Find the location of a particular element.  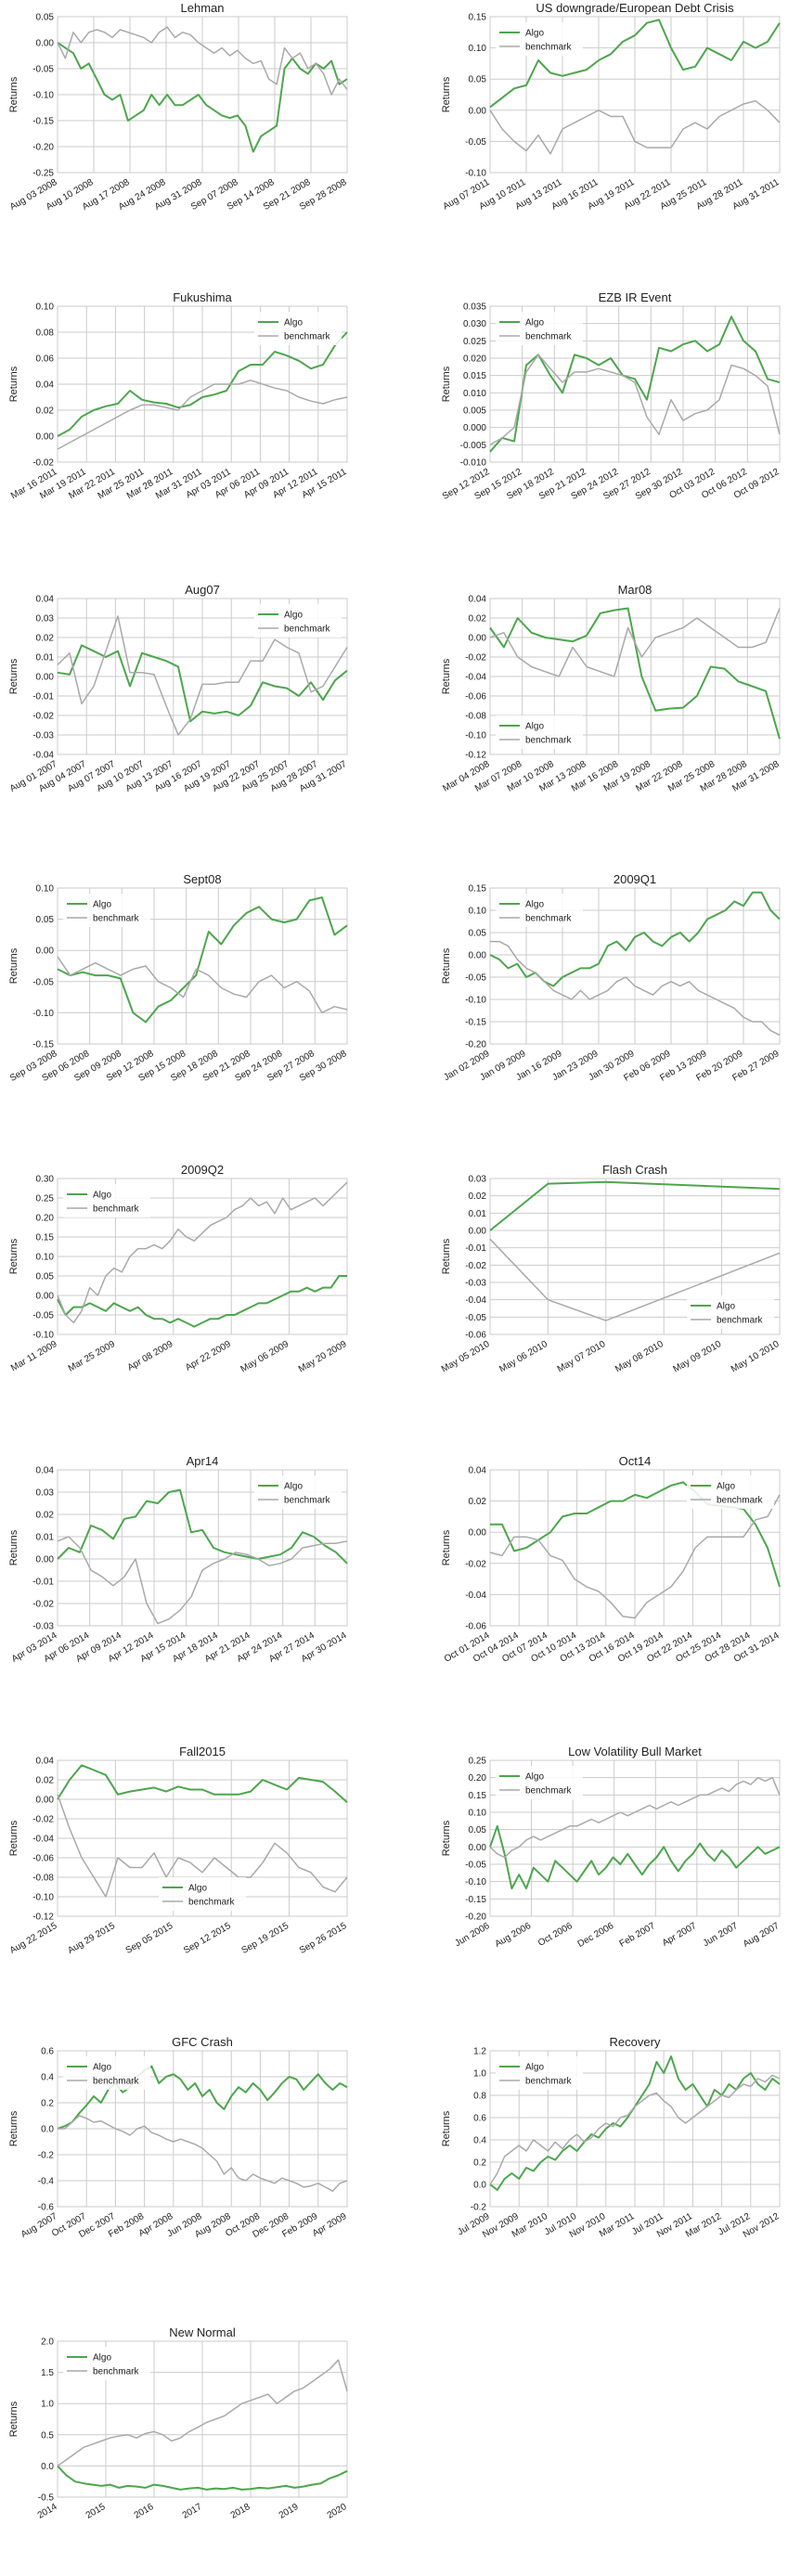

x-tick-label: Oct 2006 is located at coordinates (555, 1935).